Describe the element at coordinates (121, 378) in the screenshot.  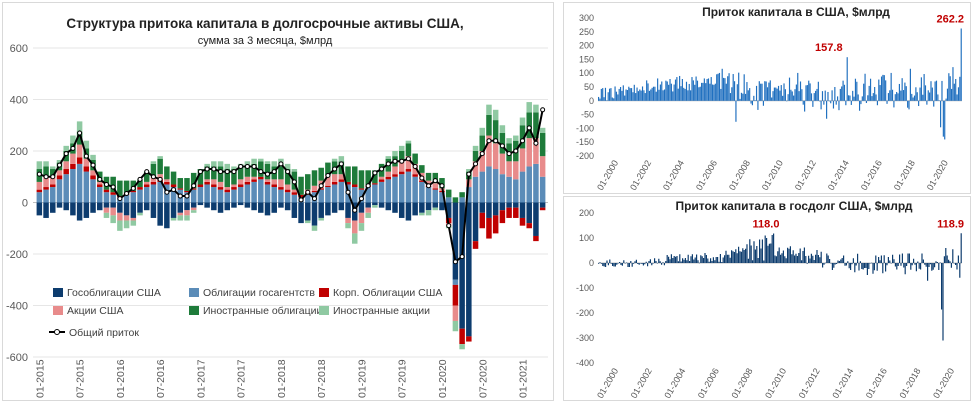
I see `x-tick-label: 01-2016` at that location.